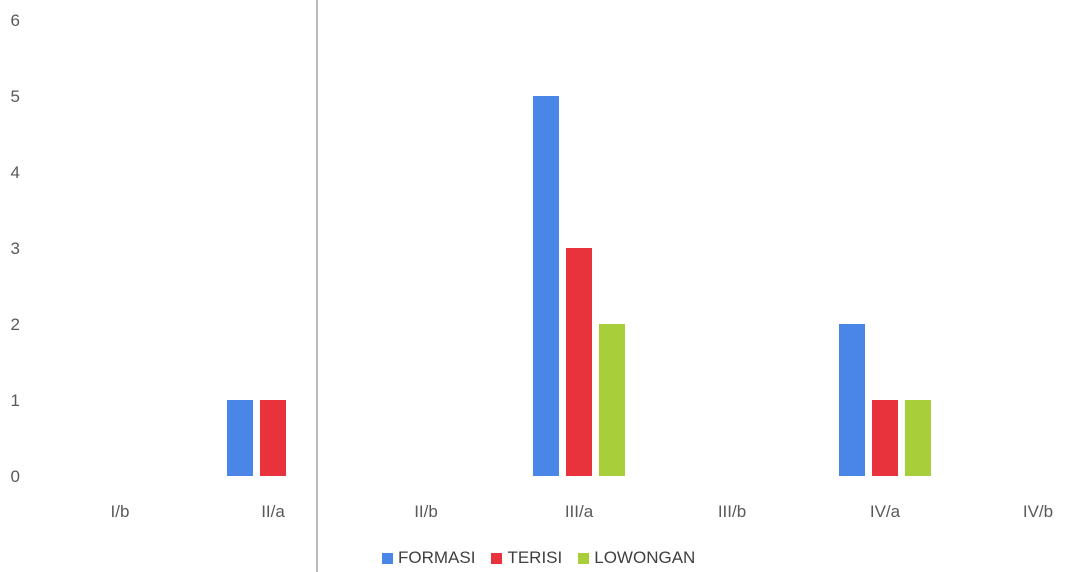 Image resolution: width=1067 pixels, height=572 pixels. I want to click on y-tick-label: 0, so click(15, 476).